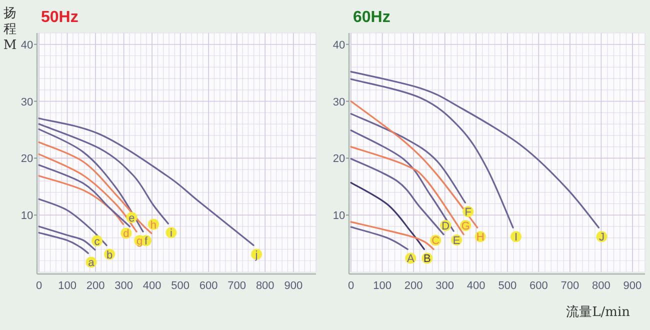  What do you see at coordinates (97, 242) in the screenshot?
I see `series-label: c` at bounding box center [97, 242].